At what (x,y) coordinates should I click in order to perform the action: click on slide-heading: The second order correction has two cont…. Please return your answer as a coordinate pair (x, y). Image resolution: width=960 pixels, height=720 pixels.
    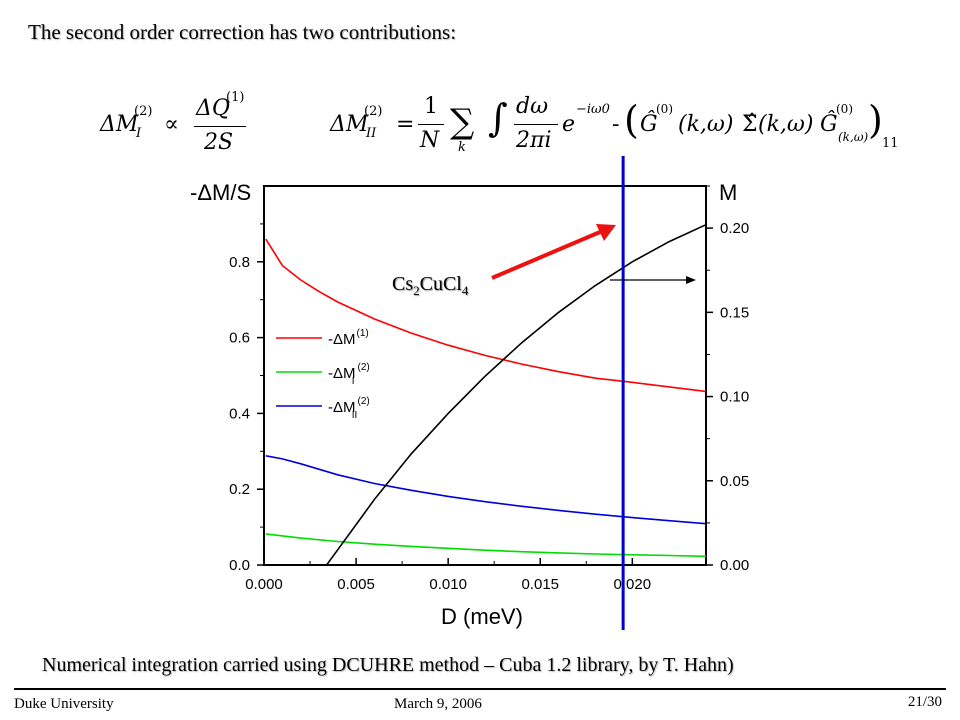
    Looking at the image, I should click on (242, 32).